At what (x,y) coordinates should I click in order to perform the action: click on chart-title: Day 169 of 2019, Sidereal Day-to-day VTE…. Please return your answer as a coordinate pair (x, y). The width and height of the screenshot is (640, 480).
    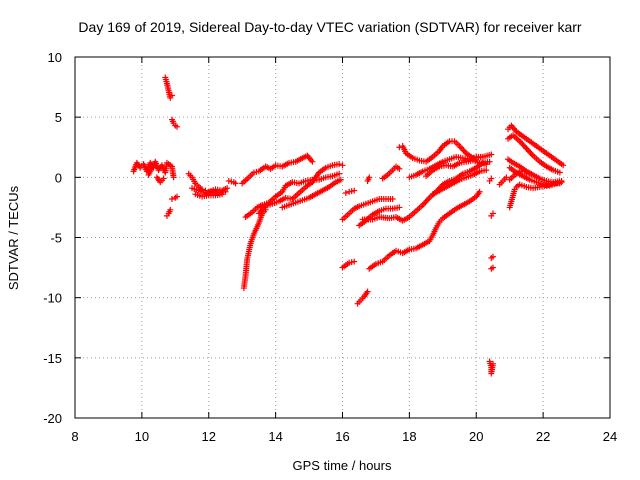
    Looking at the image, I should click on (329, 27).